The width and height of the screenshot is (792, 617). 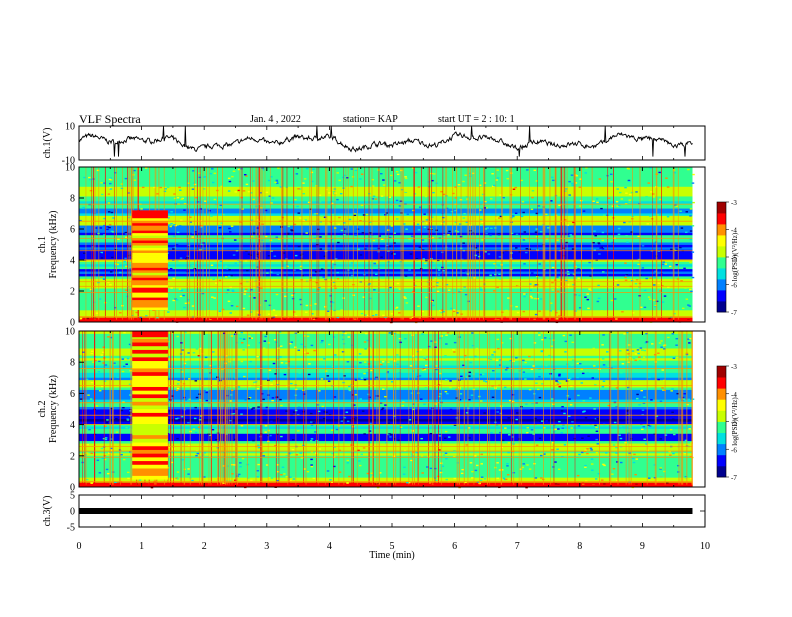 What do you see at coordinates (705, 546) in the screenshot?
I see `time-tick-label: 10` at bounding box center [705, 546].